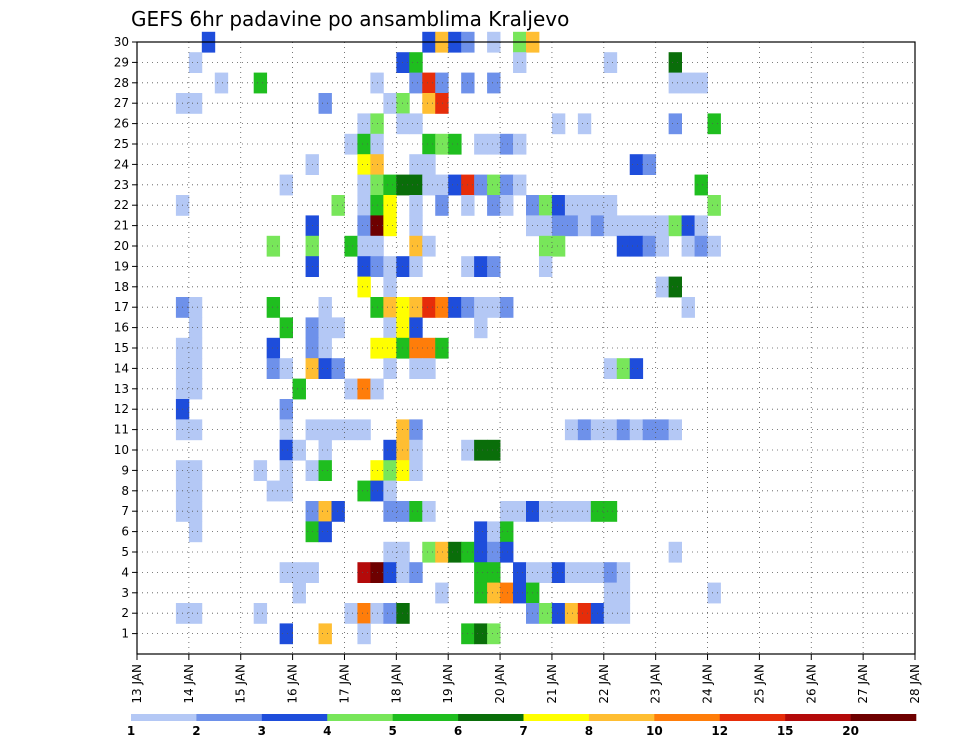 The width and height of the screenshot is (960, 742). I want to click on colorbar-label: 4, so click(327, 731).